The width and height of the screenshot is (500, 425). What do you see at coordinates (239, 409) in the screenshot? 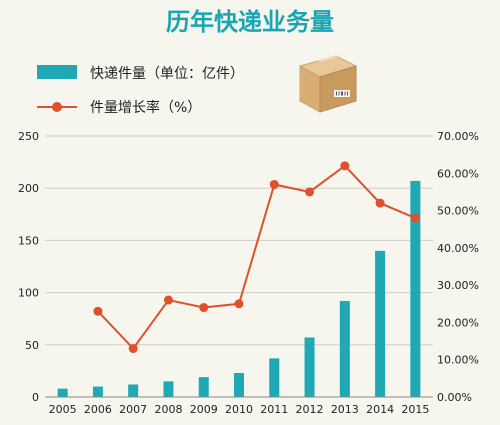
I see `x-tick-label: 2010` at bounding box center [239, 409].